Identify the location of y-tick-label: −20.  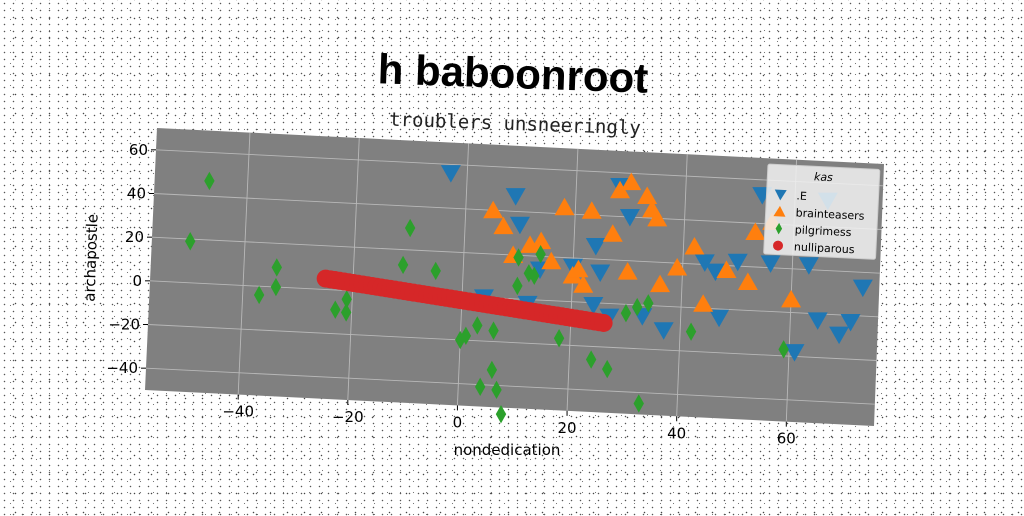
(124, 325).